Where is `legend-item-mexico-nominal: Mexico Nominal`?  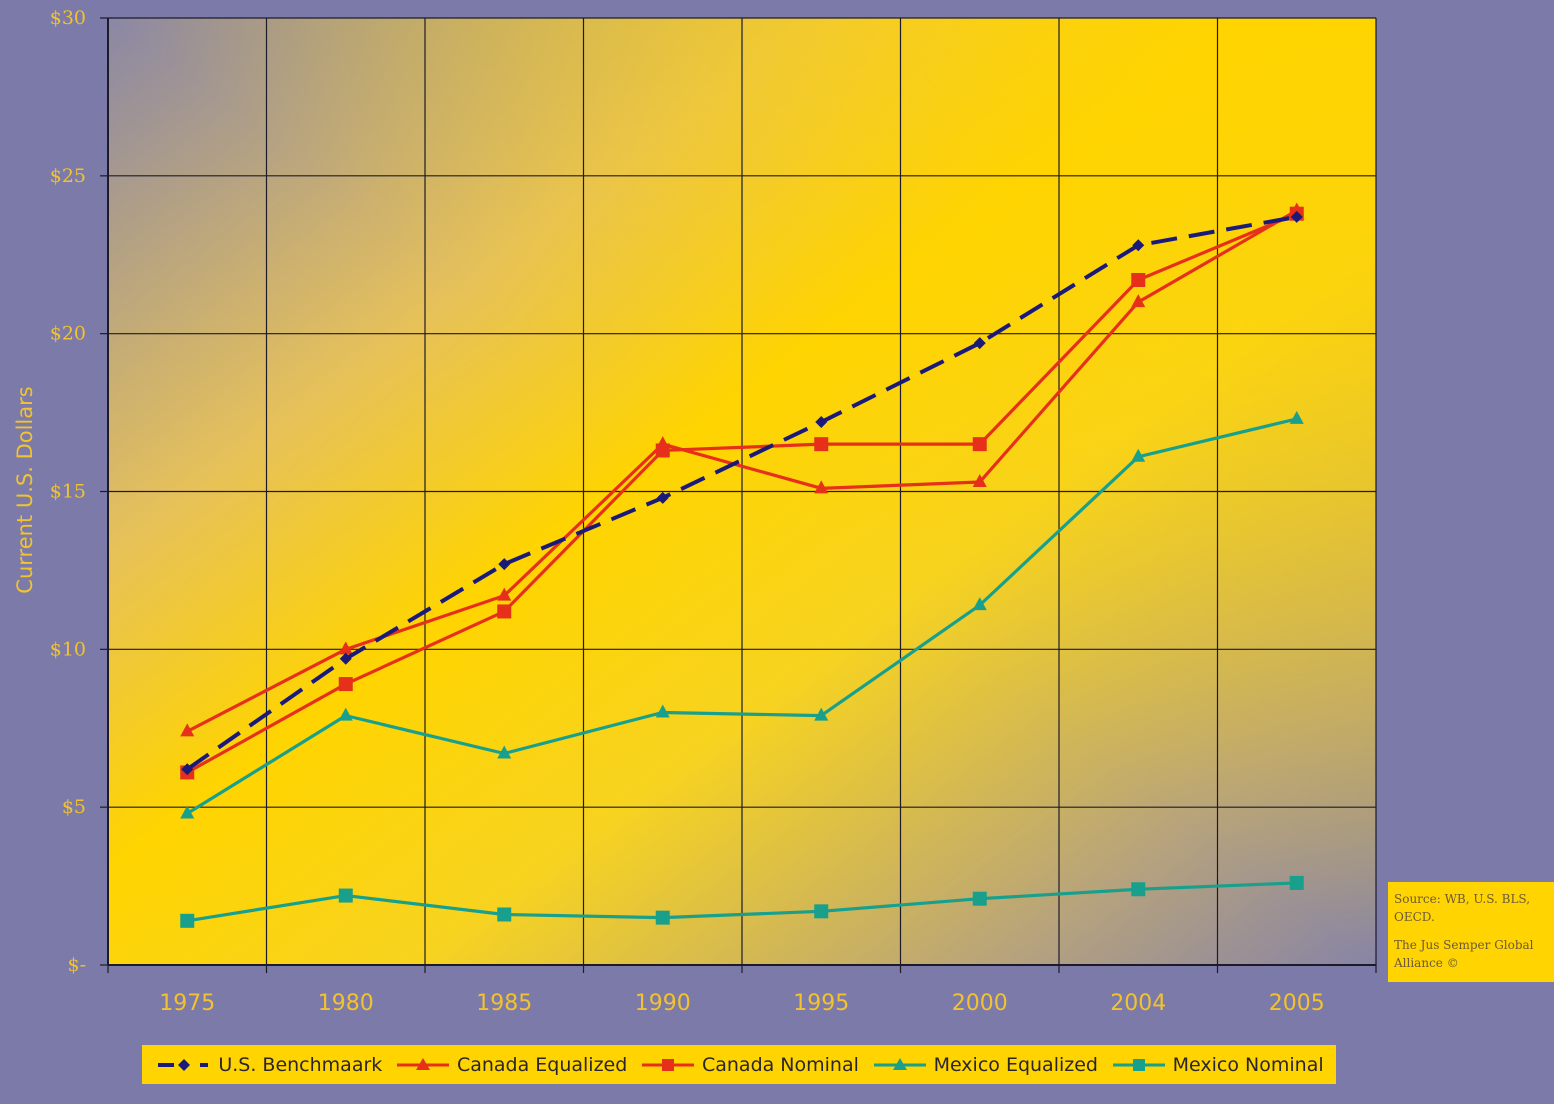
legend-item-mexico-nominal: Mexico Nominal is located at coordinates (1217, 1065).